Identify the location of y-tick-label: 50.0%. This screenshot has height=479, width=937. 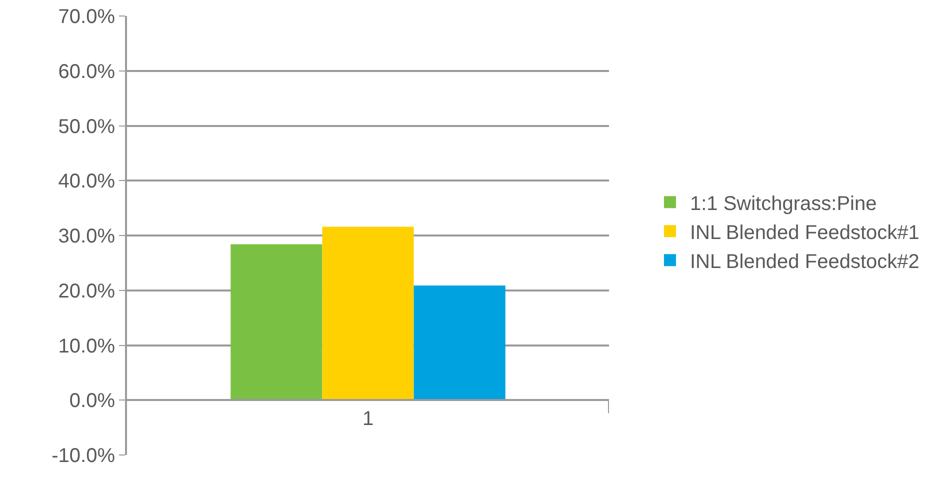
(87, 127).